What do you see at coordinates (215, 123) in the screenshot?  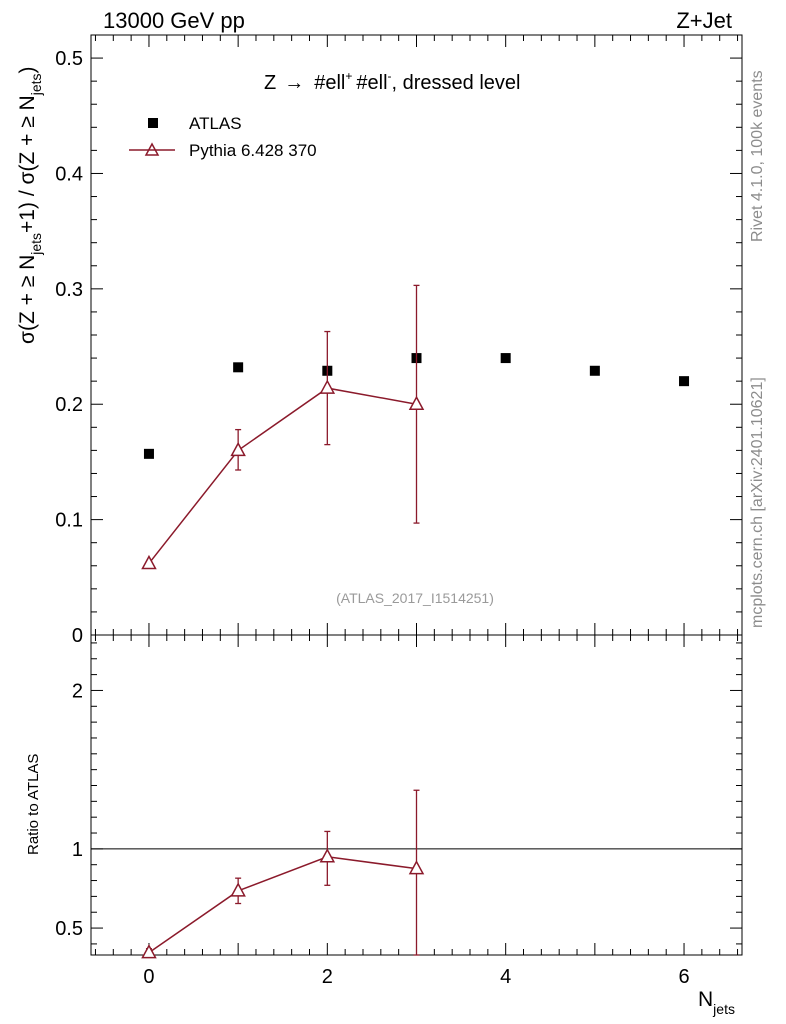 I see `legend-atlas-label: ATLAS` at bounding box center [215, 123].